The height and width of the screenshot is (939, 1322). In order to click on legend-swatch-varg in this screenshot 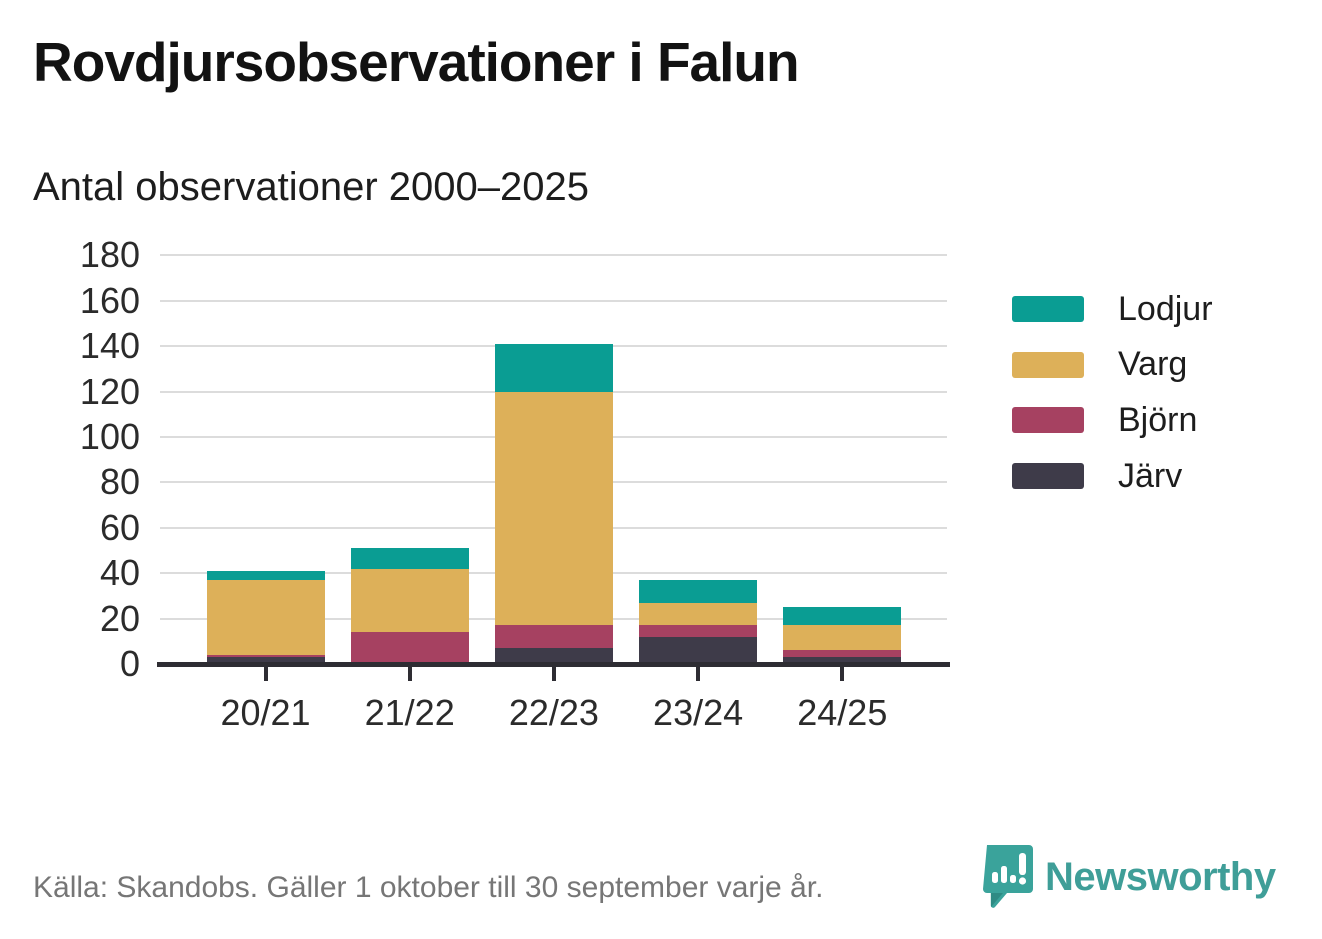, I will do `click(1048, 364)`.